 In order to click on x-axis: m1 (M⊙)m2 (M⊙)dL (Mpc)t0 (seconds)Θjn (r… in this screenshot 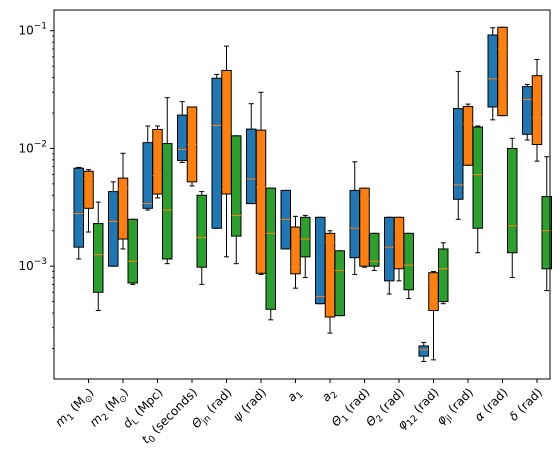, I will do `click(298, 413)`.